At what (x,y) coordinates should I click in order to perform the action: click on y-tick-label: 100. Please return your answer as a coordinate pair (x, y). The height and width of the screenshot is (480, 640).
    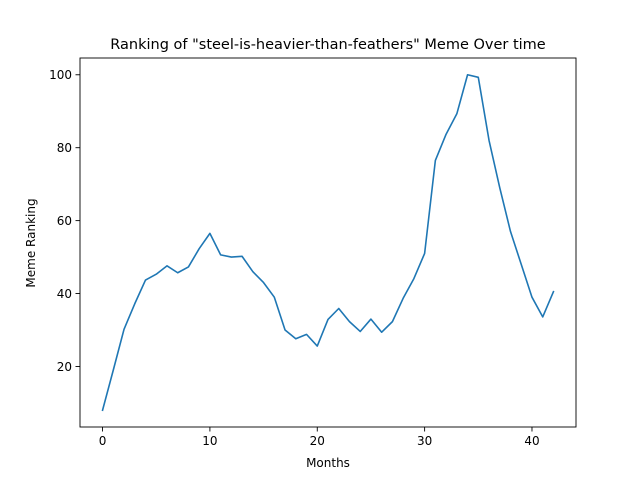
    Looking at the image, I should click on (60, 75).